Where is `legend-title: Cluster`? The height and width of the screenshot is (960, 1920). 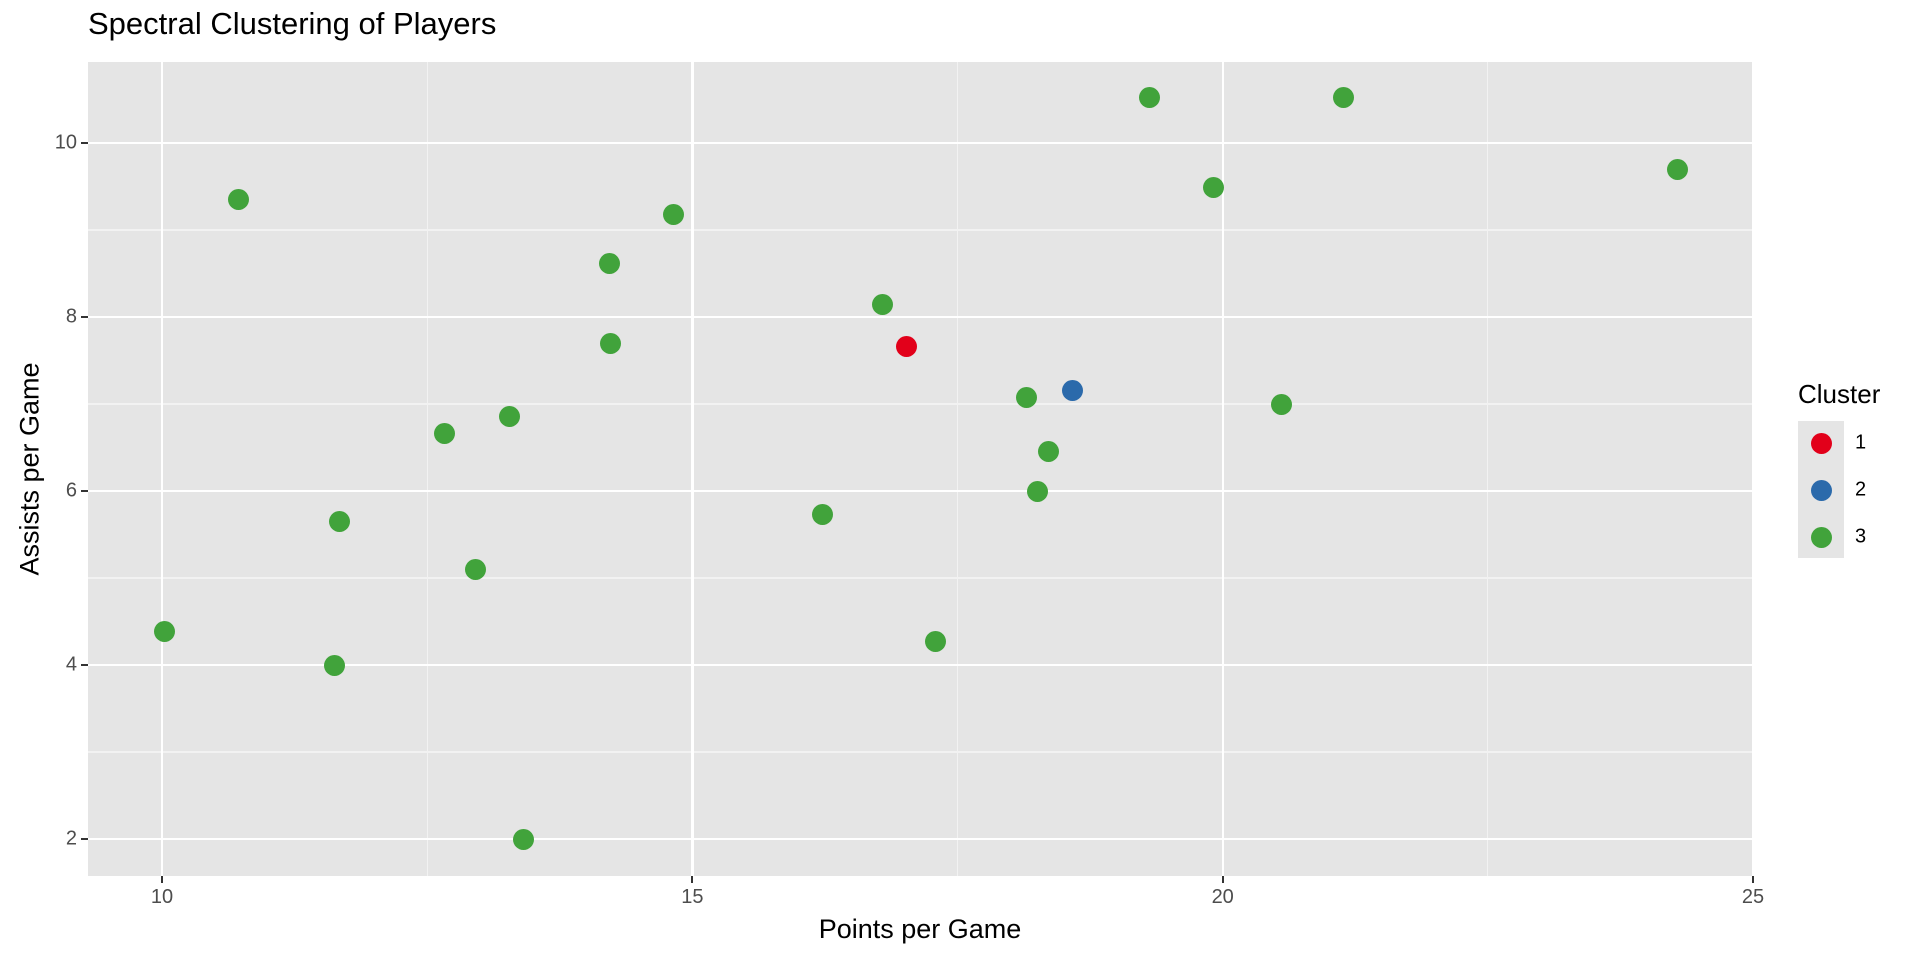 legend-title: Cluster is located at coordinates (1839, 394).